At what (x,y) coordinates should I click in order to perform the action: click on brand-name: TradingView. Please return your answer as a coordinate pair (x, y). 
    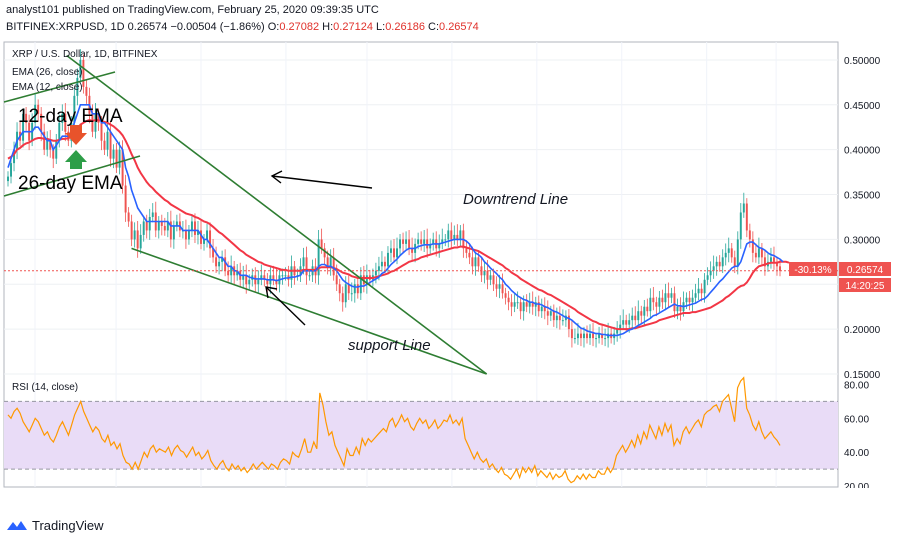
    Looking at the image, I should click on (68, 525).